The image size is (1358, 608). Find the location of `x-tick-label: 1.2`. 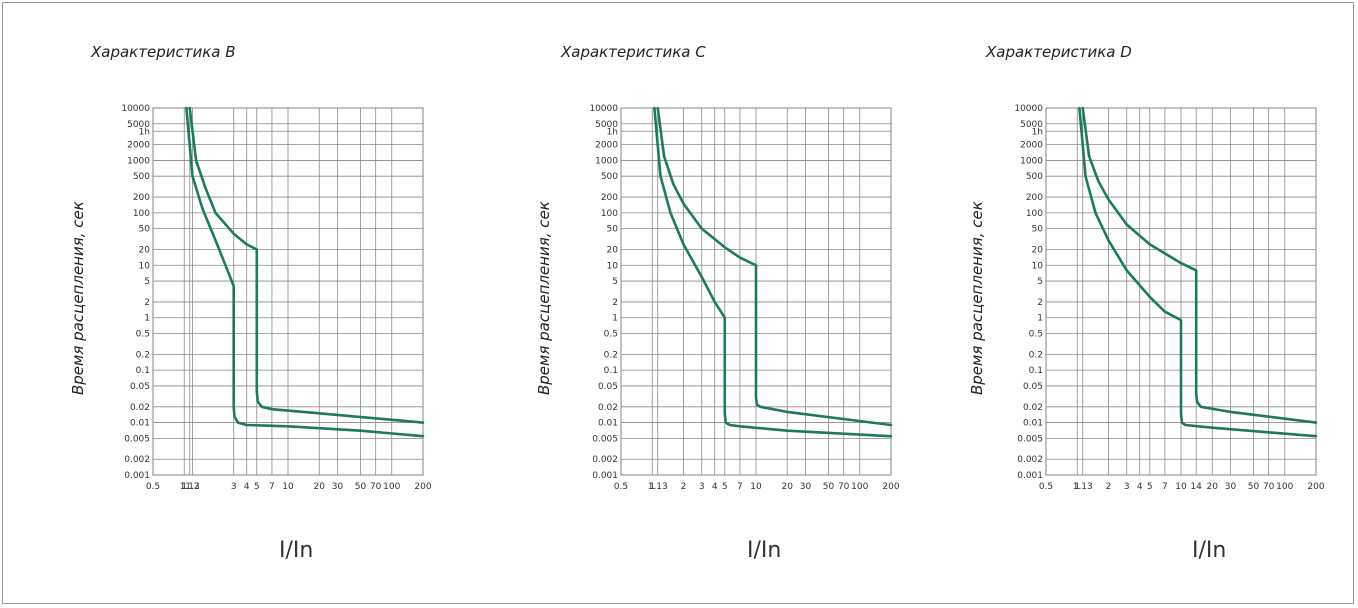

x-tick-label: 1.2 is located at coordinates (192, 487).